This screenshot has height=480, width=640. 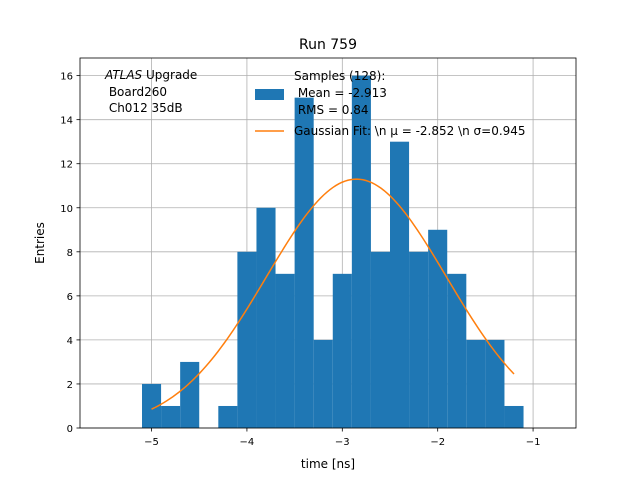 I want to click on legend-fit-label: Gaussian Fit: \n μ = -2.852 \n σ=0.945, so click(x=410, y=131).